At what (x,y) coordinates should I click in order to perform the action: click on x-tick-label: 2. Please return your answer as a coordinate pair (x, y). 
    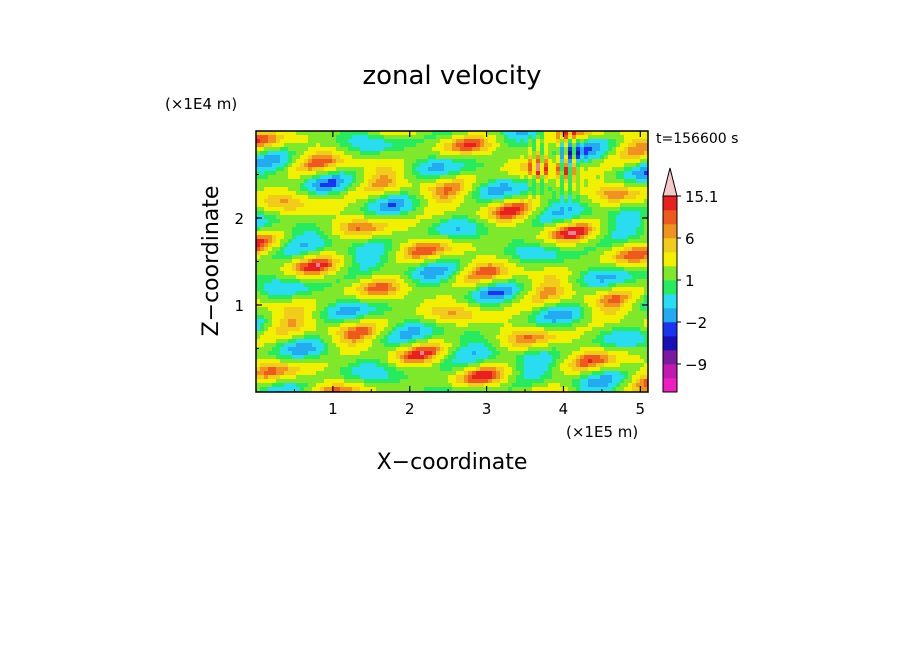
    Looking at the image, I should click on (410, 409).